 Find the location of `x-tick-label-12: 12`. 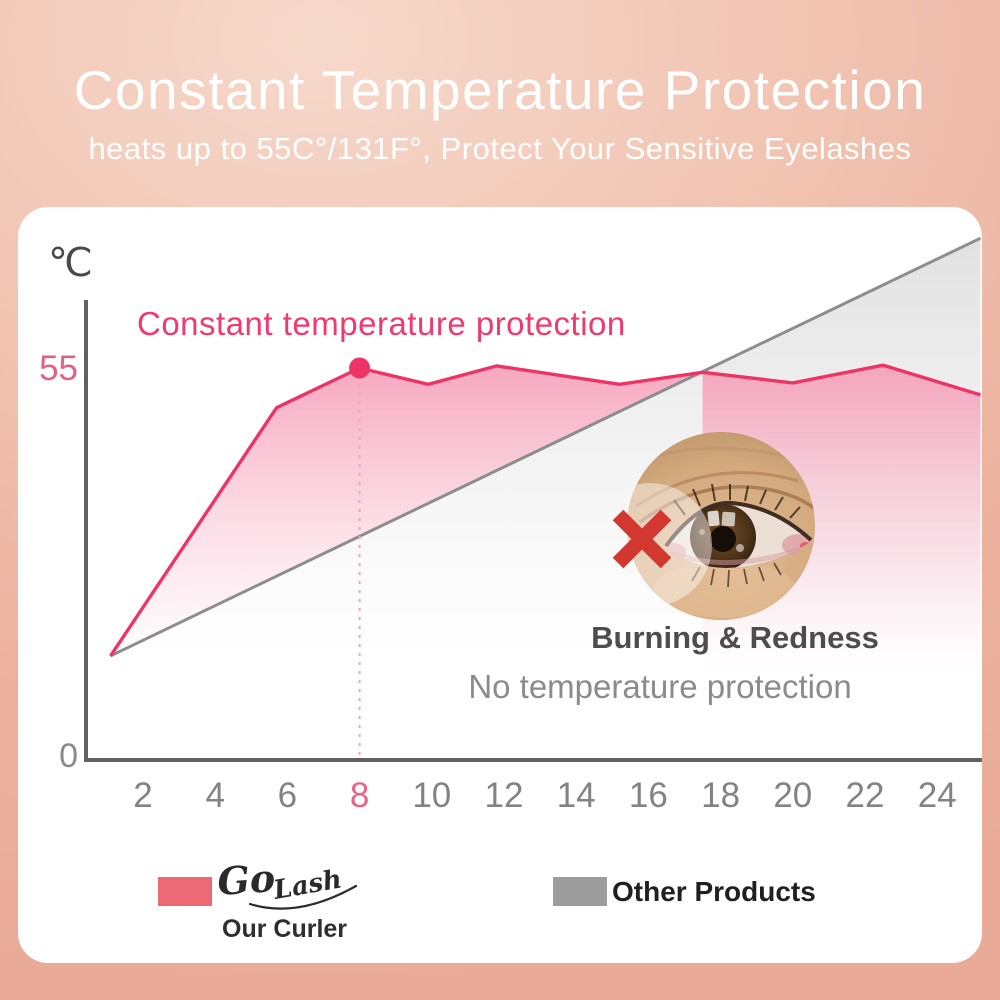

x-tick-label-12: 12 is located at coordinates (504, 795).